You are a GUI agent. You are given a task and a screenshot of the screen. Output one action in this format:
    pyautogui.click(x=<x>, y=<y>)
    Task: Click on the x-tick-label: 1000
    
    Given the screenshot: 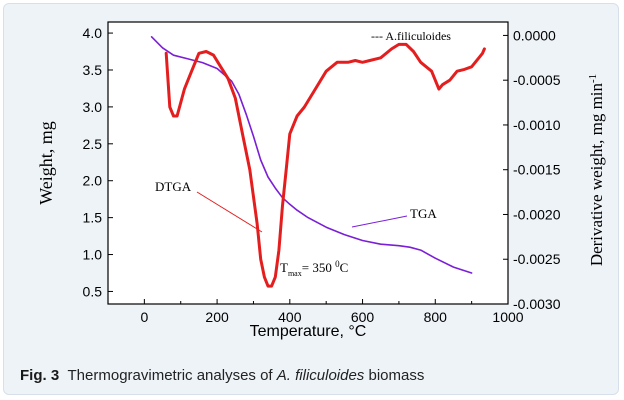 What is the action you would take?
    pyautogui.click(x=507, y=317)
    